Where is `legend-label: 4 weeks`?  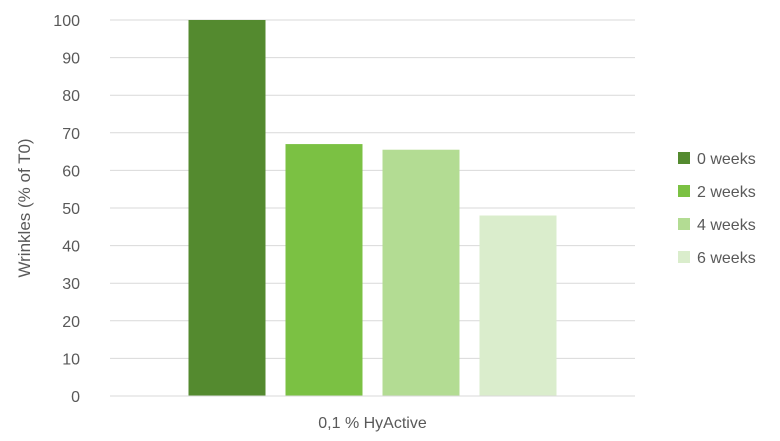
legend-label: 4 weeks is located at coordinates (726, 225).